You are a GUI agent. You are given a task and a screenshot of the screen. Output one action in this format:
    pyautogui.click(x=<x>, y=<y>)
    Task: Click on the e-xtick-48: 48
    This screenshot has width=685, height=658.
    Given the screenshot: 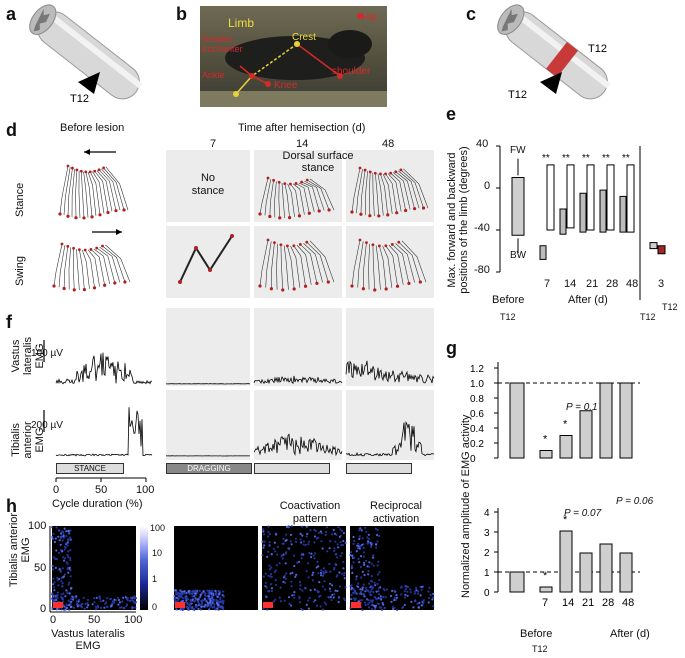 What is the action you would take?
    pyautogui.click(x=632, y=284)
    